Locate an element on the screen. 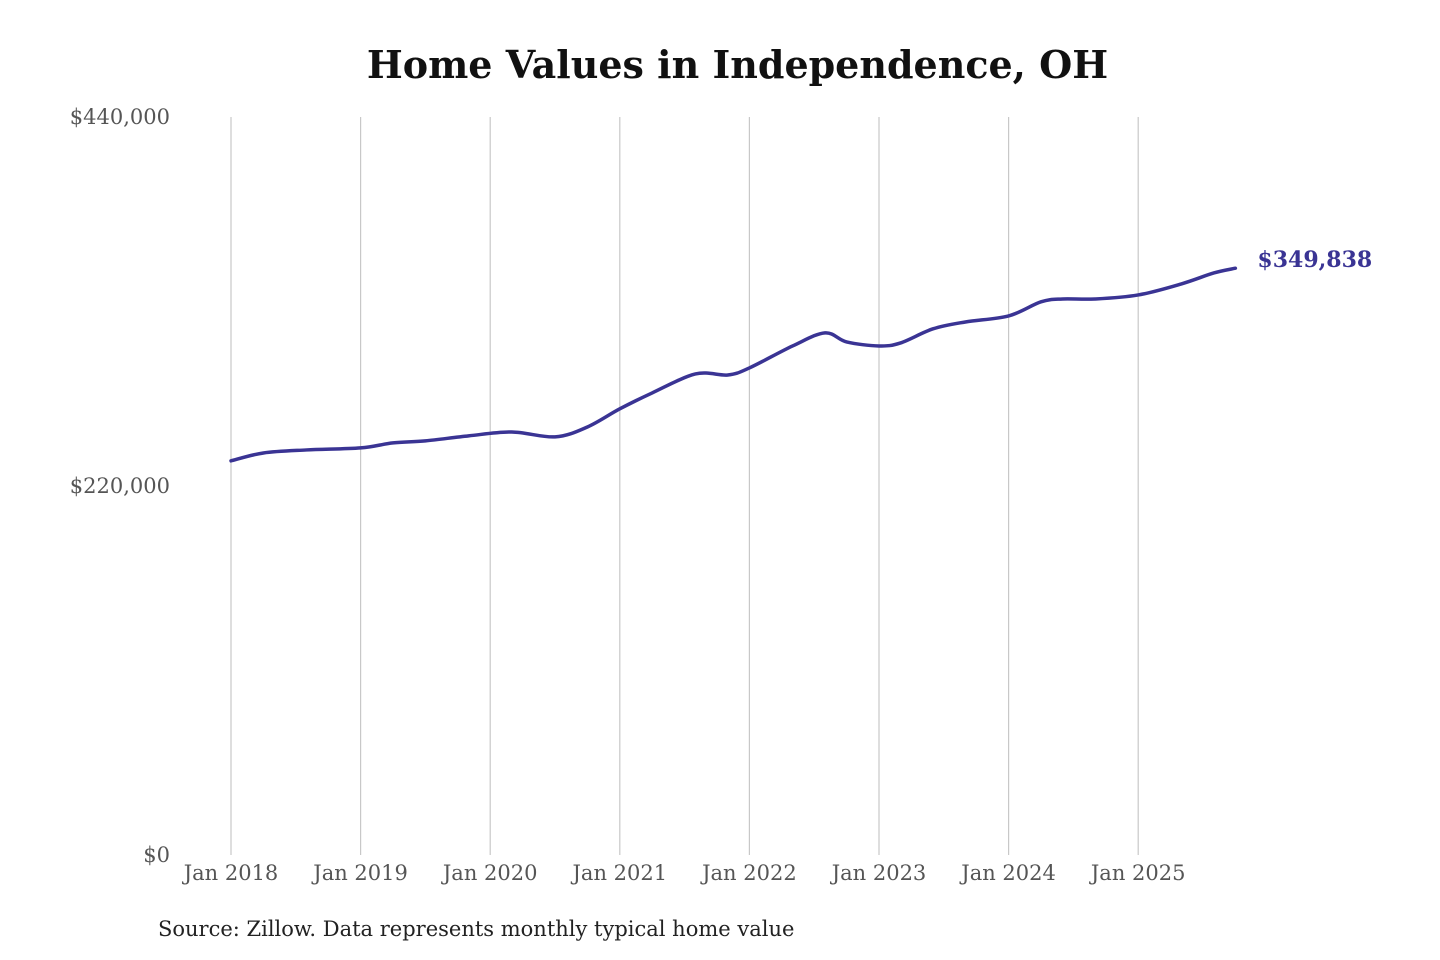 This screenshot has height=960, width=1440. chart-title: Home Values in Independence, OH is located at coordinates (737, 64).